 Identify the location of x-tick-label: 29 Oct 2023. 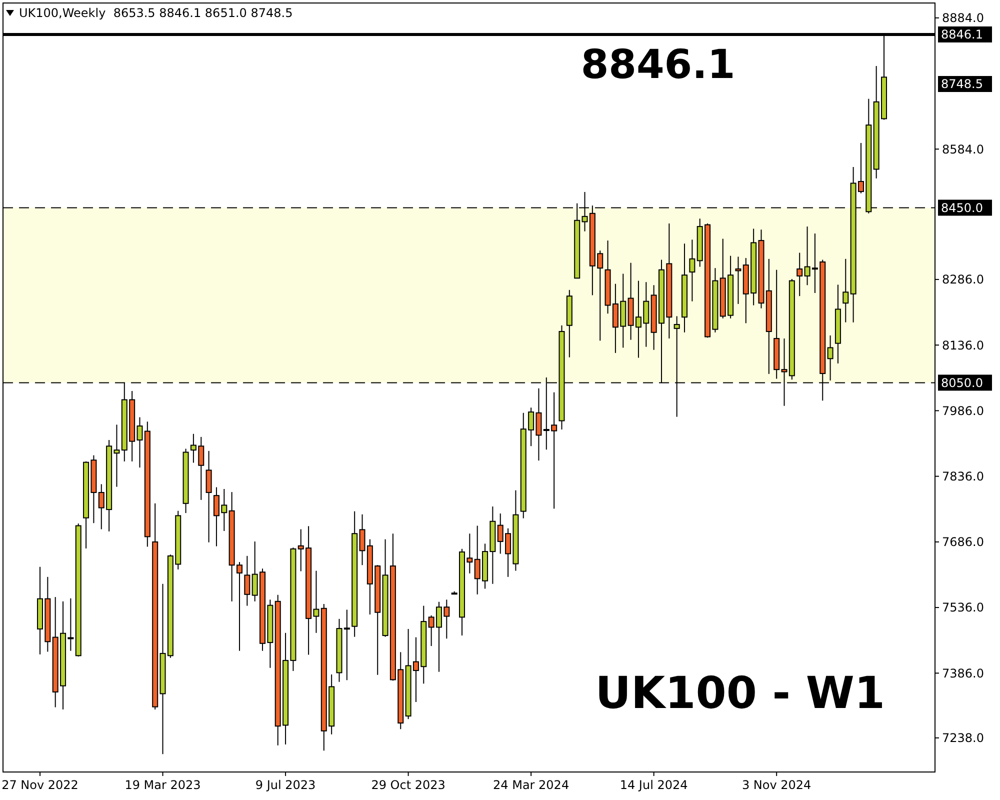
(408, 785).